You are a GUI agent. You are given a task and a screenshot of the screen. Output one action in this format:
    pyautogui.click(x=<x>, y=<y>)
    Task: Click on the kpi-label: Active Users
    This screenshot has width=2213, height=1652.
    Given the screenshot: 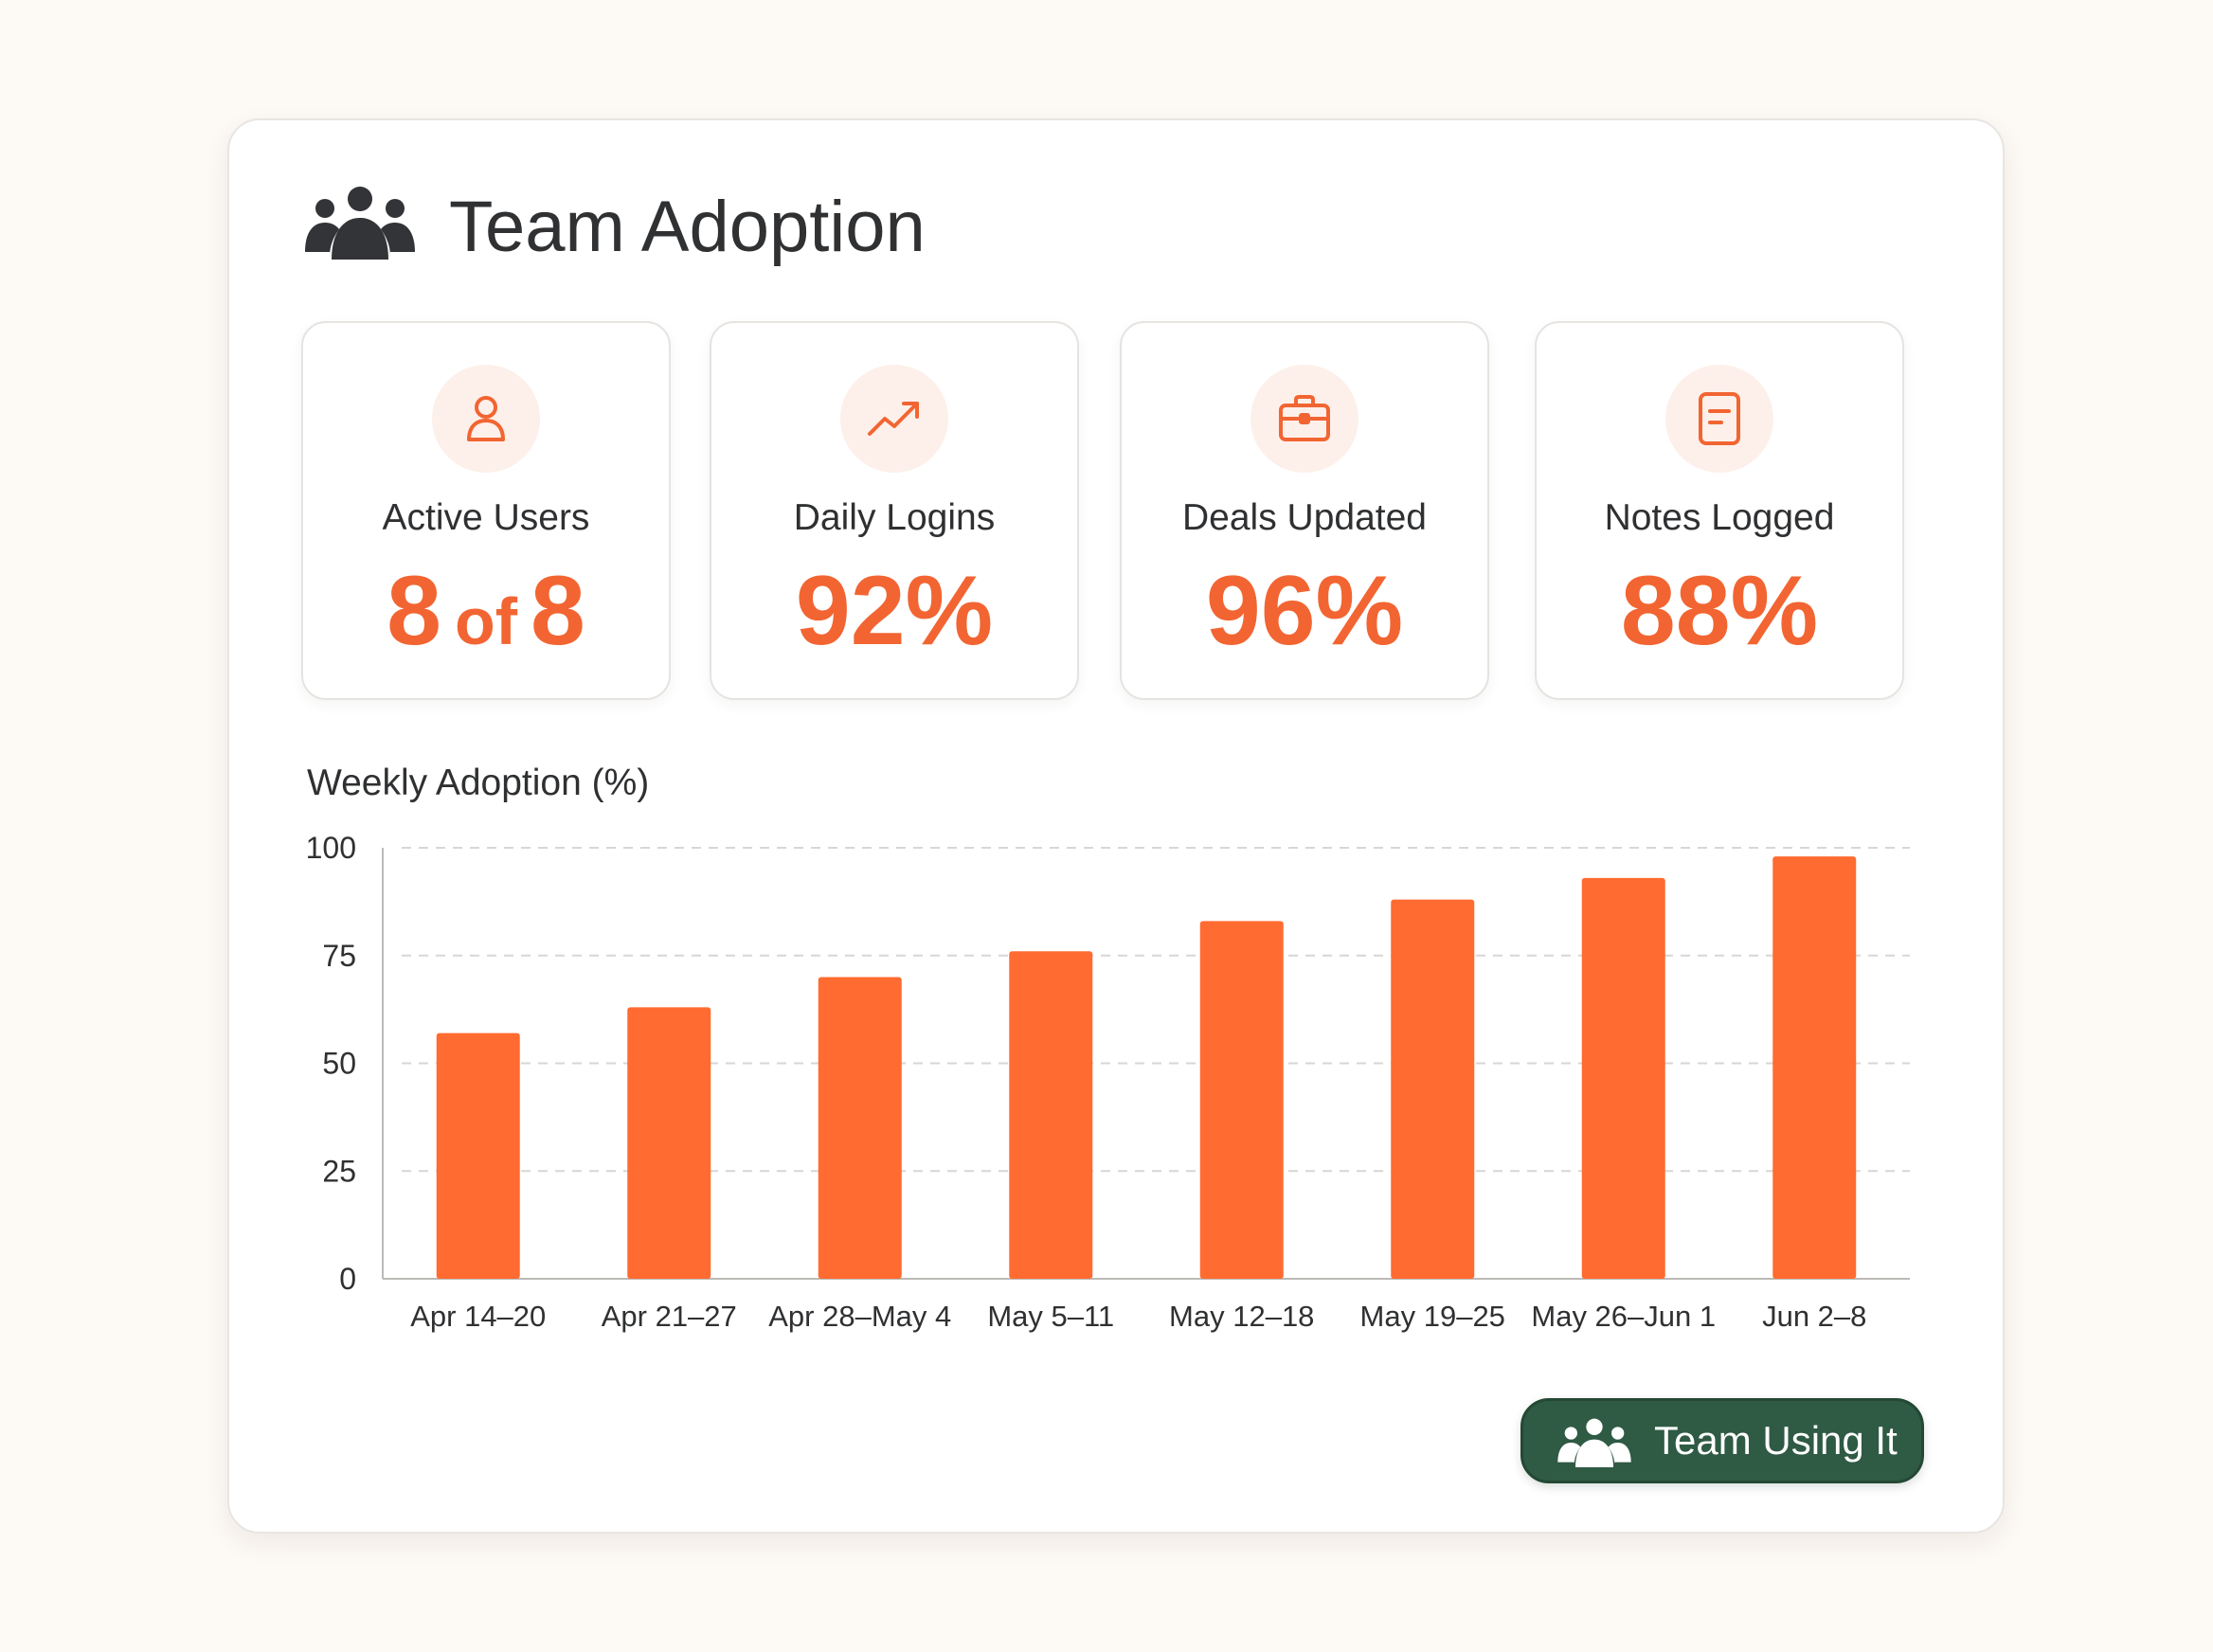 What is the action you would take?
    pyautogui.click(x=486, y=517)
    